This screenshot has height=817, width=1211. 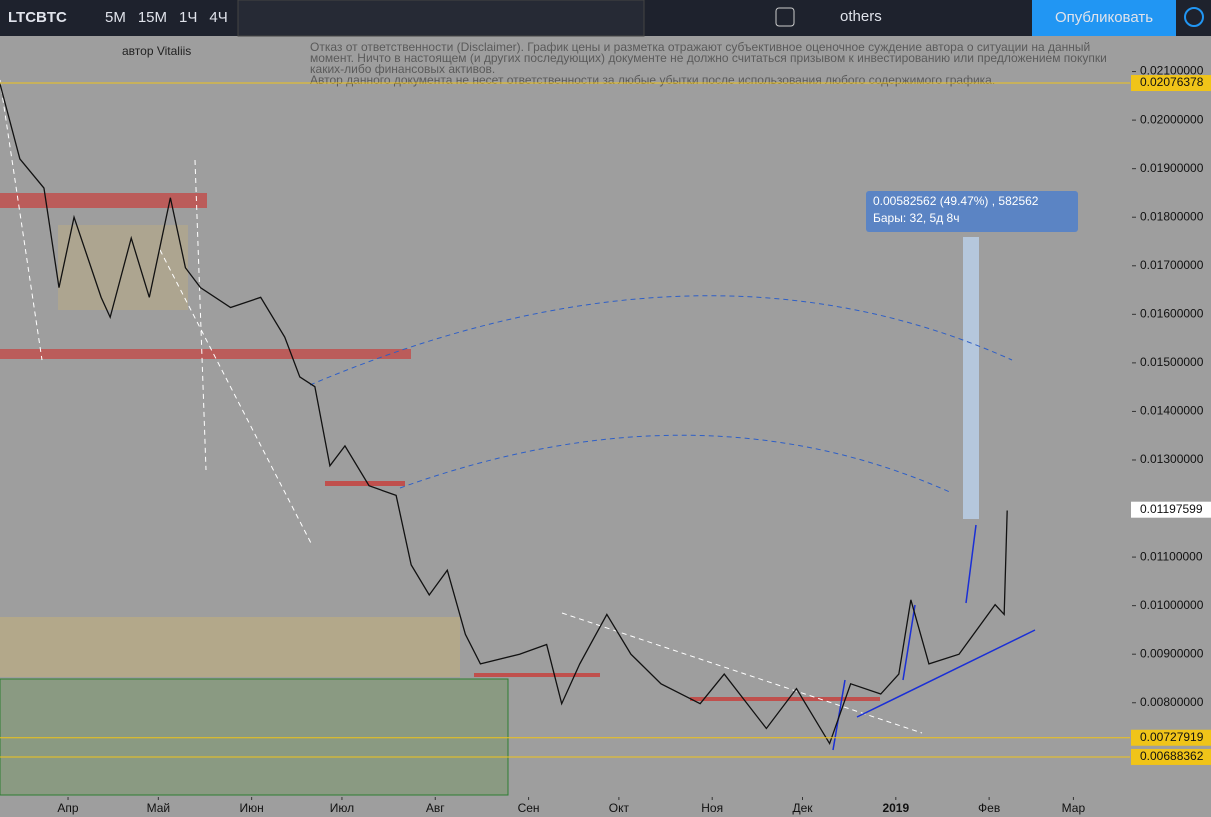 What do you see at coordinates (1172, 605) in the screenshot?
I see `y-tick-label: 0.01000000` at bounding box center [1172, 605].